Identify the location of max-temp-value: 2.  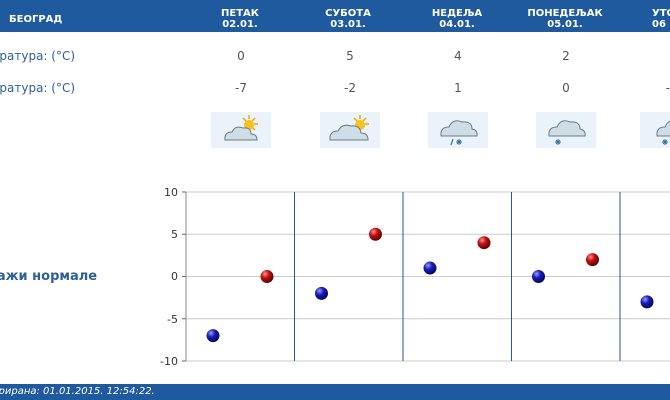
(566, 56).